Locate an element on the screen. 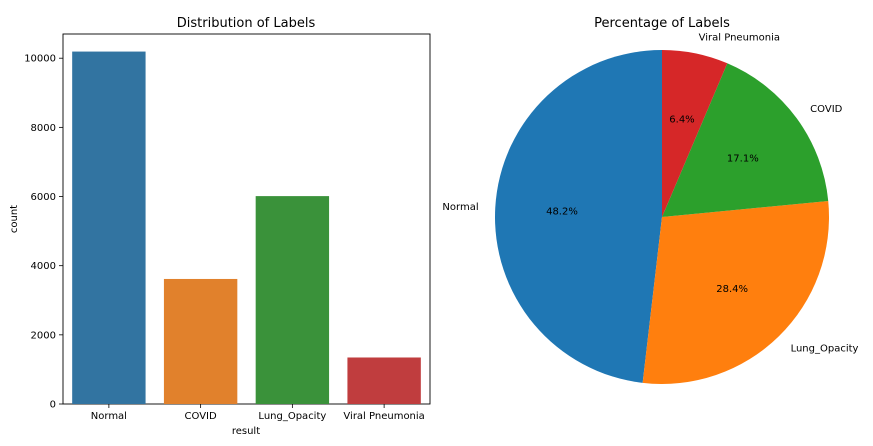  x-tick-label: Viral Pneumonia is located at coordinates (383, 416).